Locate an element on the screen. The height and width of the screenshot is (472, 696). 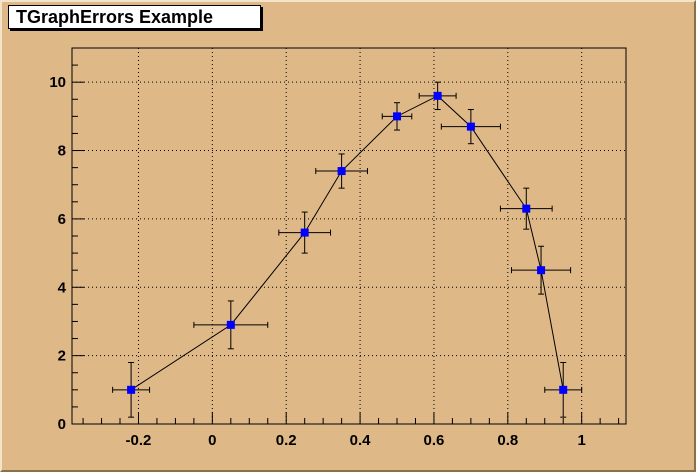
x-tick-label: 0.6 is located at coordinates (434, 440).